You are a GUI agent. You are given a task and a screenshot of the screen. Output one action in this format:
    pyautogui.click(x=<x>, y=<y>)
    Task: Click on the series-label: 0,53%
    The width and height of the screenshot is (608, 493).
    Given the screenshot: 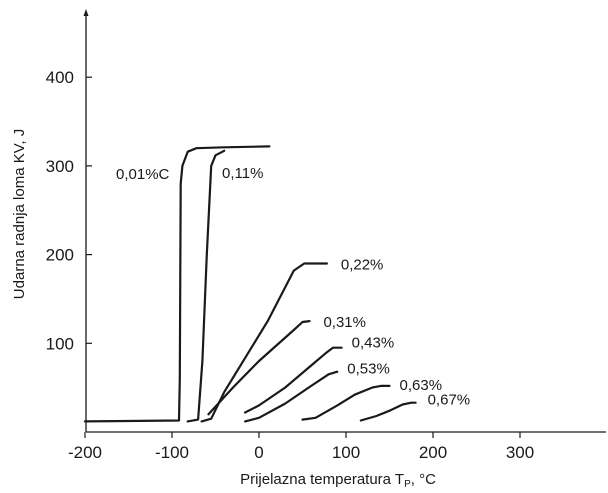 What is the action you would take?
    pyautogui.click(x=368, y=369)
    